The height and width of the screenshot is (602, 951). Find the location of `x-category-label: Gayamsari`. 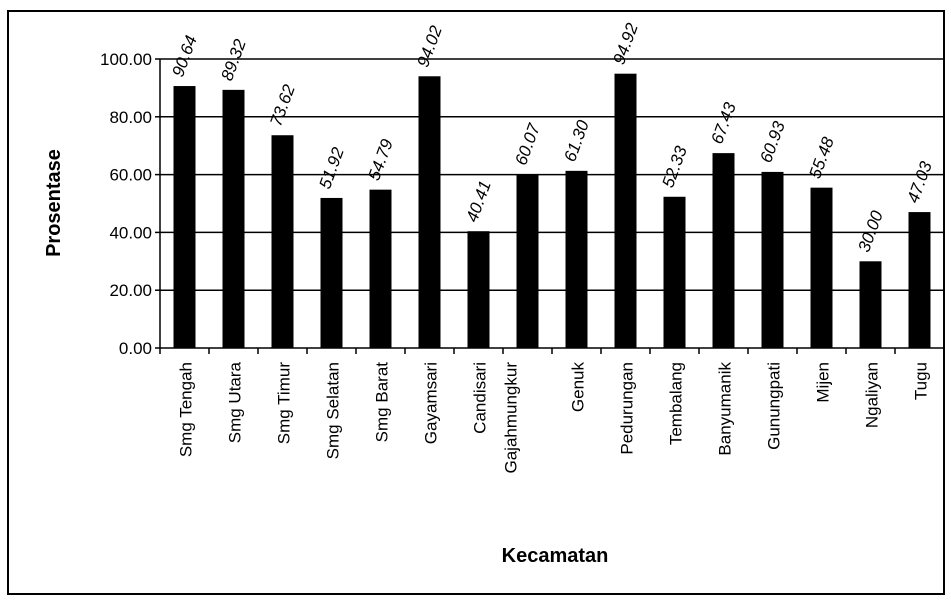

x-category-label: Gayamsari is located at coordinates (431, 403).